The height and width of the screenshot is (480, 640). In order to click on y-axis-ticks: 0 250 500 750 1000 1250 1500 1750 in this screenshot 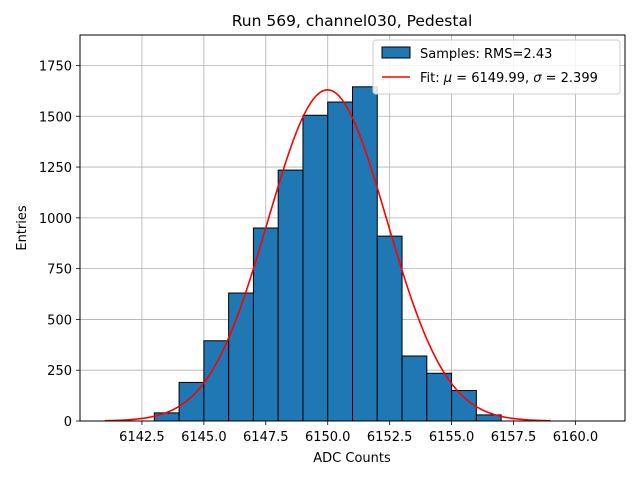, I will do `click(59, 244)`.